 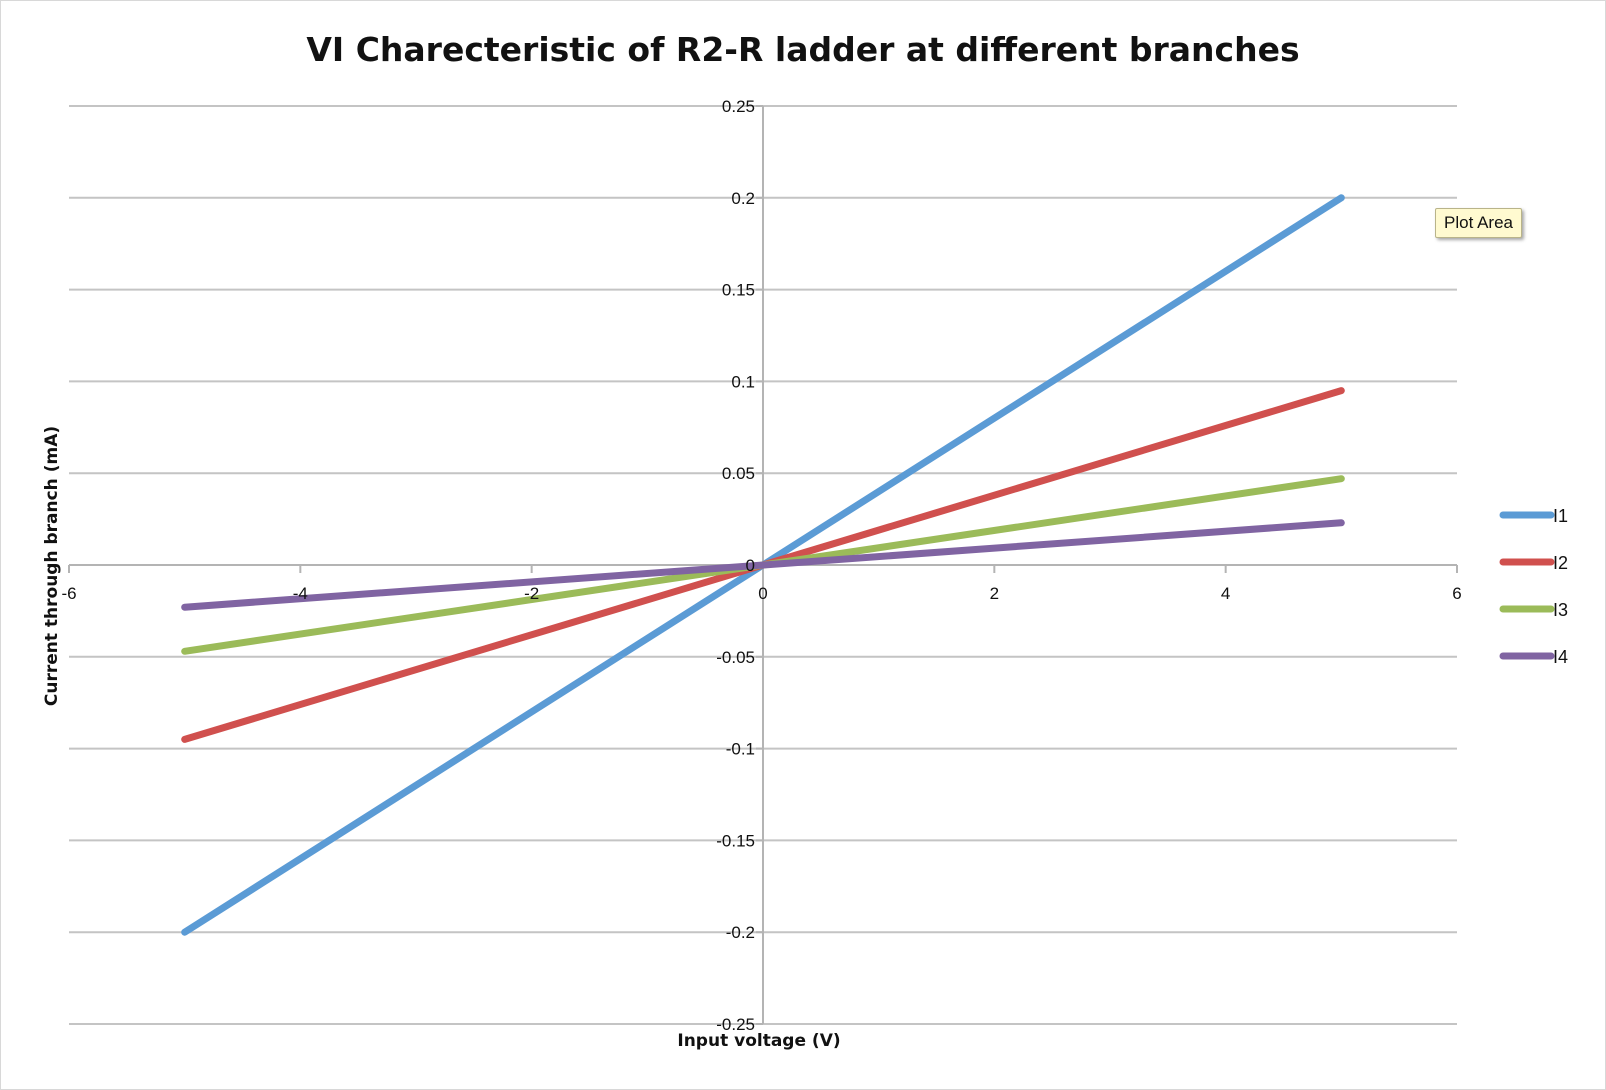 I want to click on y-tick-label: -0.25, so click(x=735, y=1024).